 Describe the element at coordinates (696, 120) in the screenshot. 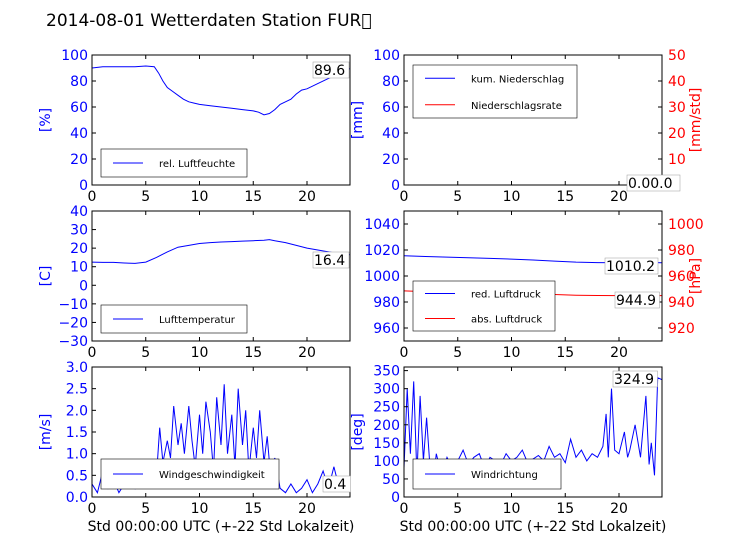

I see `y2-axis-label: [mm/std]` at that location.